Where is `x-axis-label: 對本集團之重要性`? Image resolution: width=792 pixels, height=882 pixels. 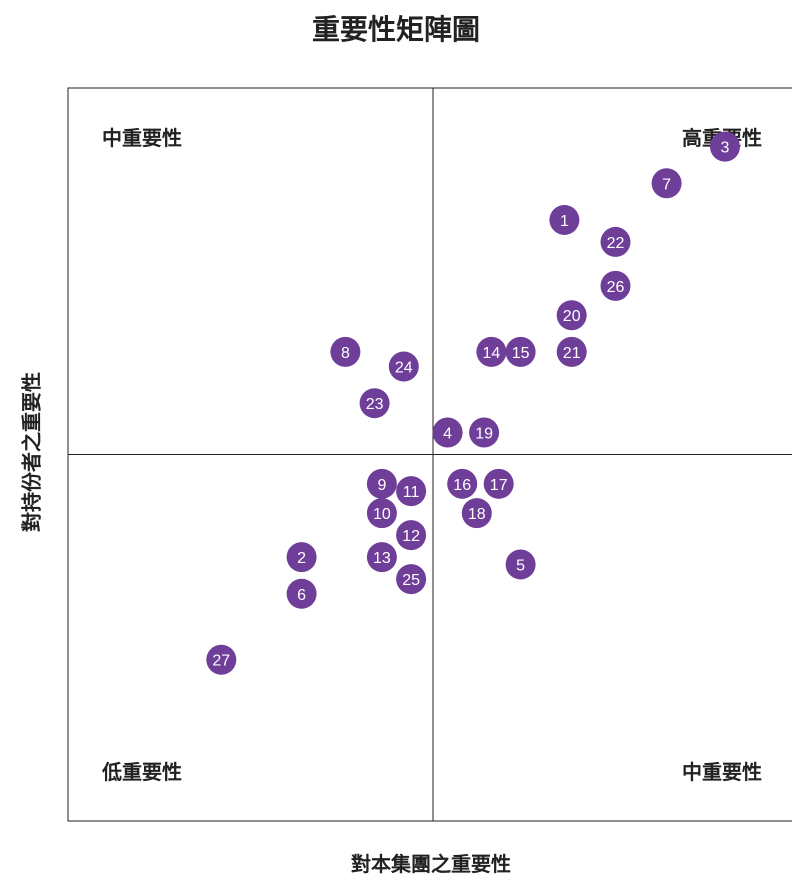 x-axis-label: 對本集團之重要性 is located at coordinates (431, 864).